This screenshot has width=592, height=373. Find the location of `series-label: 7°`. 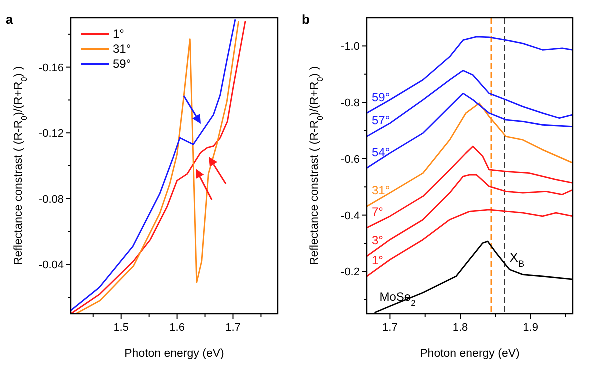

series-label: 7° is located at coordinates (378, 212).